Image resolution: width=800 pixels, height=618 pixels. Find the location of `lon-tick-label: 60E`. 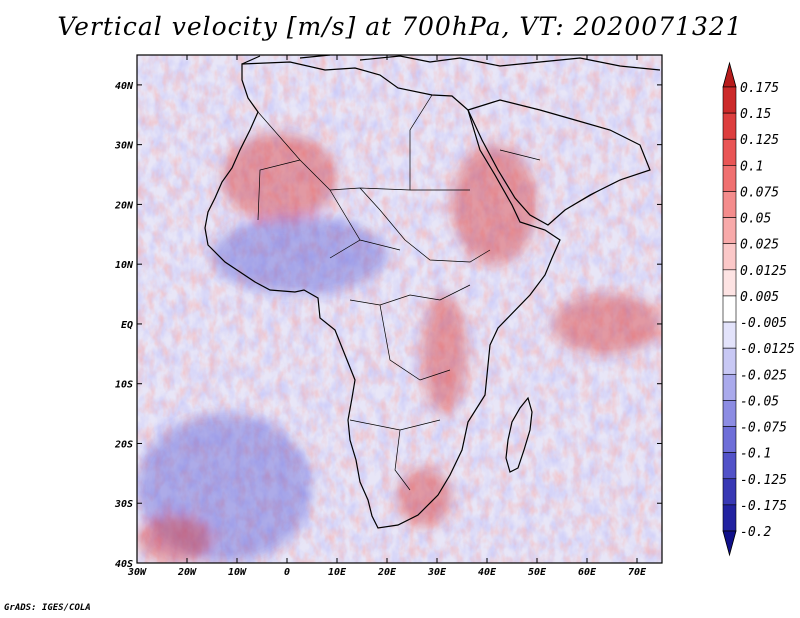

lon-tick-label: 60E is located at coordinates (587, 572).